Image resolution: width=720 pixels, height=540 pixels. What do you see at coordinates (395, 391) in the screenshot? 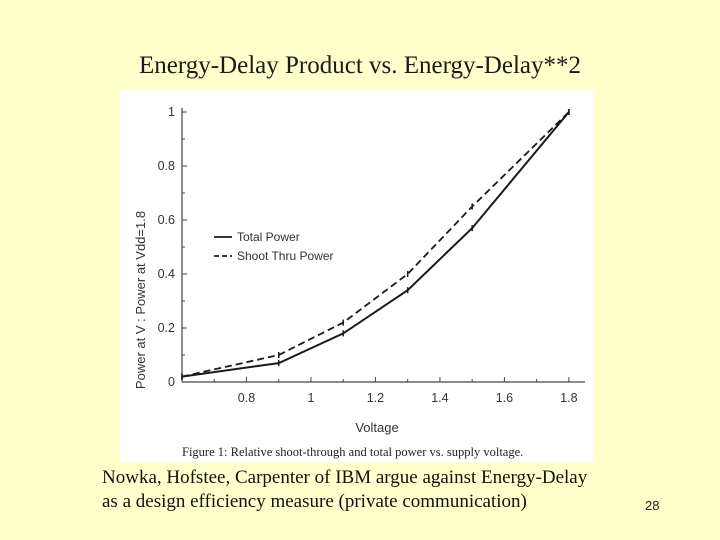
I see `x-axis-ticks: 0.8 1 1.2 1.4 1.6 1.8` at bounding box center [395, 391].